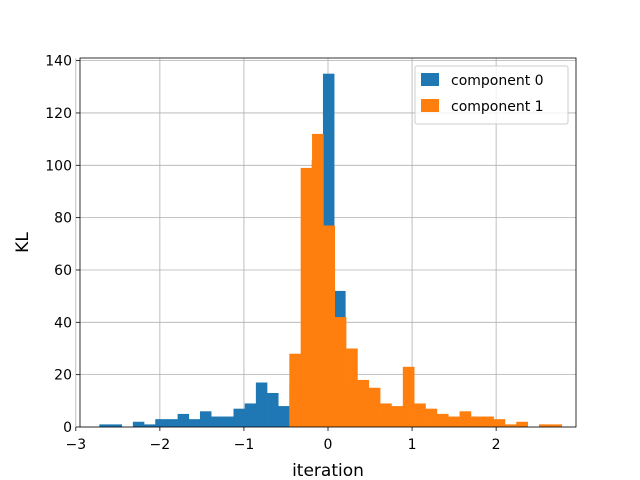 Image resolution: width=640 pixels, height=480 pixels. Describe the element at coordinates (58, 114) in the screenshot. I see `y-tick-label: 120` at that location.